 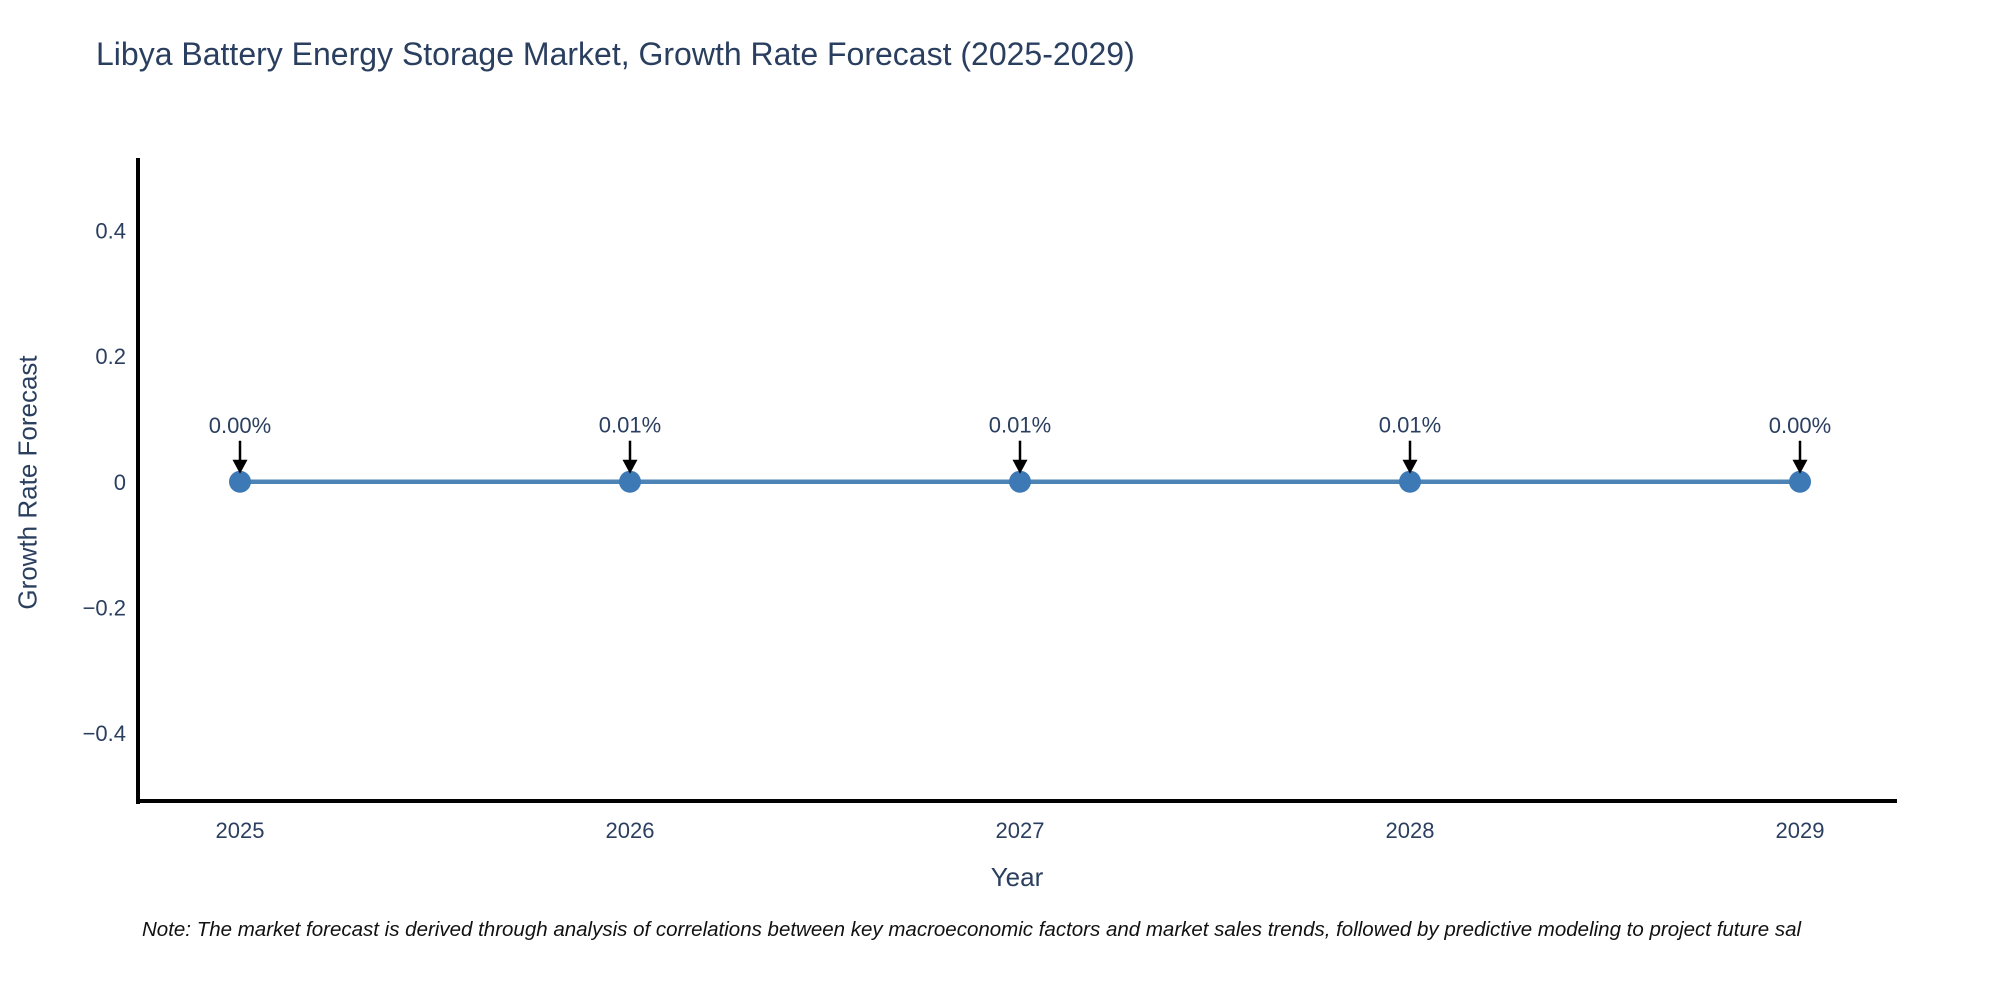 I want to click on x-tick-labels: 2025 2026 2027 2028 2029, so click(x=1020, y=830).